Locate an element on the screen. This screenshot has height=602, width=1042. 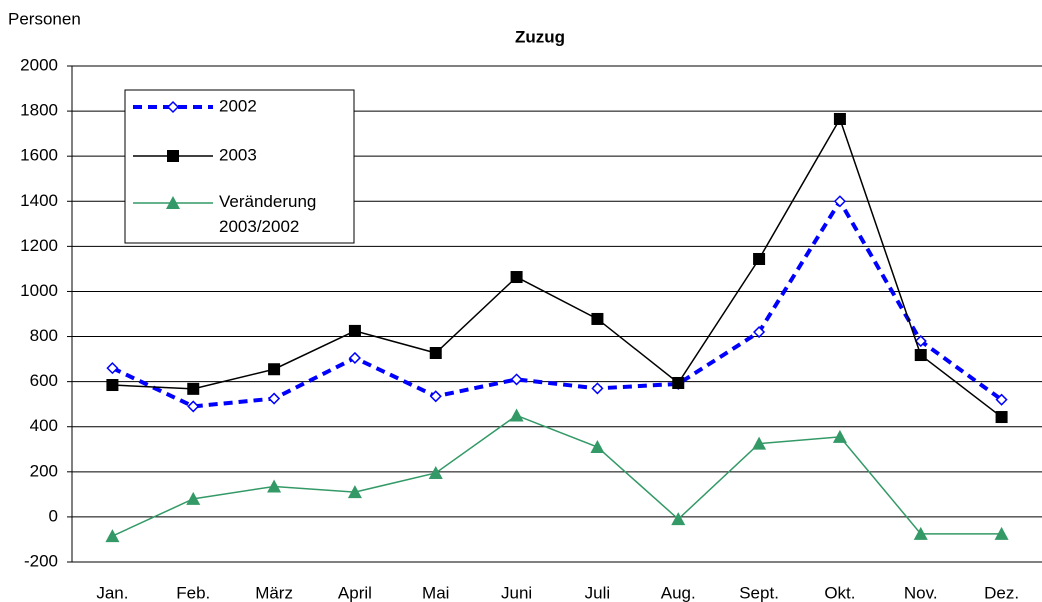
y-tick-label: 0 is located at coordinates (53, 515).